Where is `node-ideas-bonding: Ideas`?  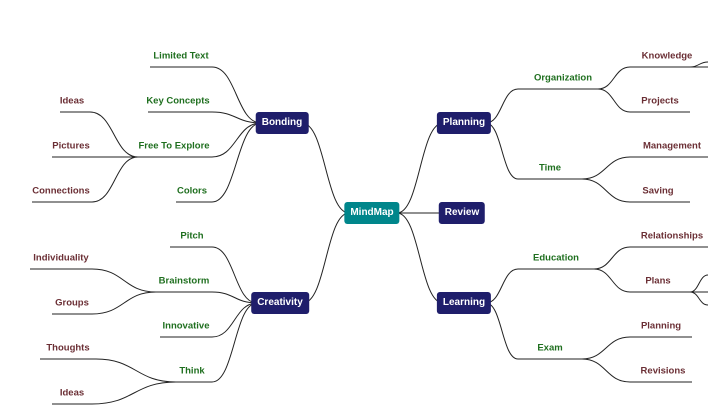 node-ideas-bonding: Ideas is located at coordinates (72, 101).